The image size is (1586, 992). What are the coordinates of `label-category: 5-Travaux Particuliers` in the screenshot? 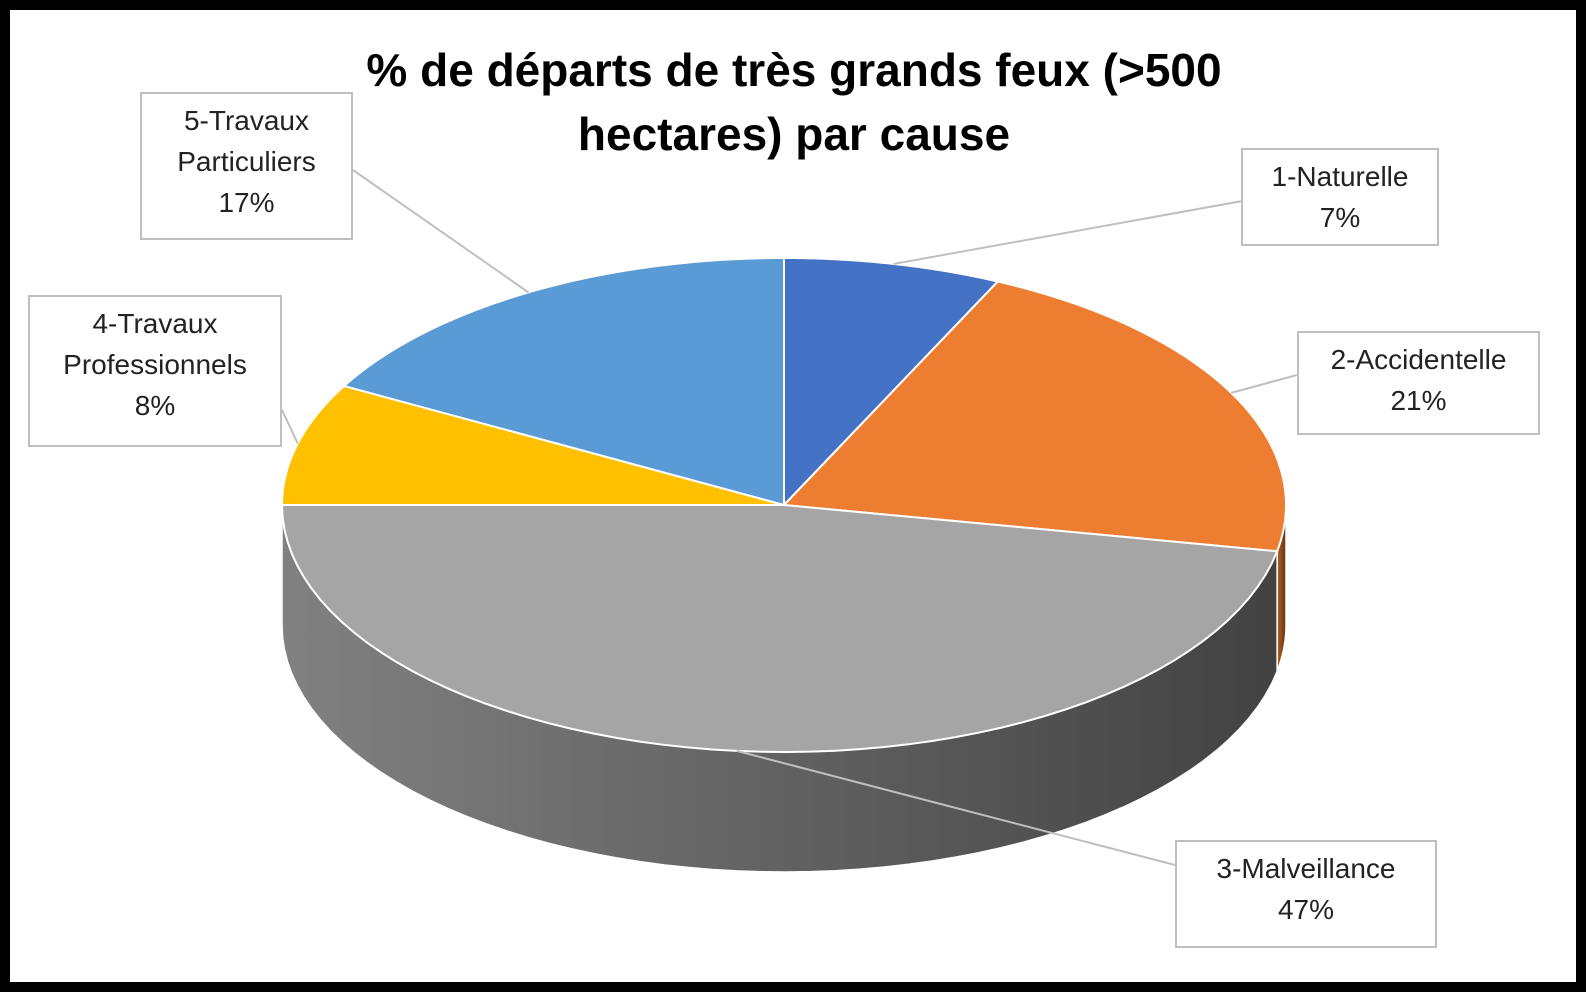 It's located at (246, 141).